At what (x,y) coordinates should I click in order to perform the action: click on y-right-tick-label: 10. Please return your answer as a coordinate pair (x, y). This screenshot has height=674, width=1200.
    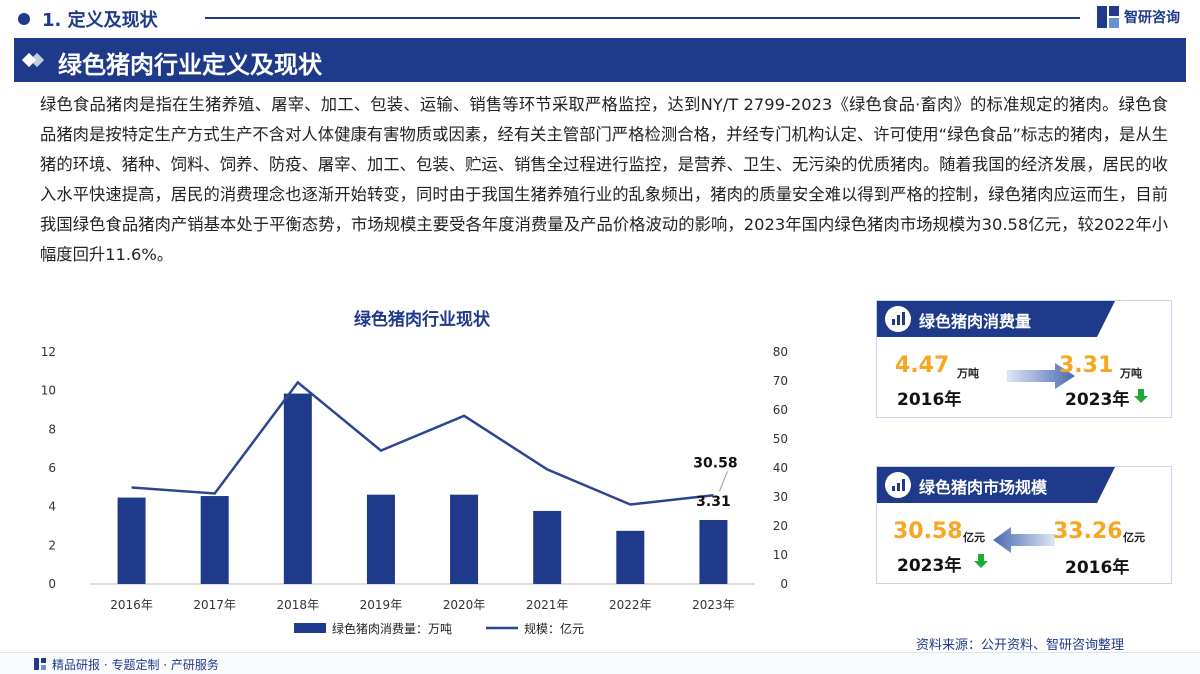
    Looking at the image, I should click on (780, 555).